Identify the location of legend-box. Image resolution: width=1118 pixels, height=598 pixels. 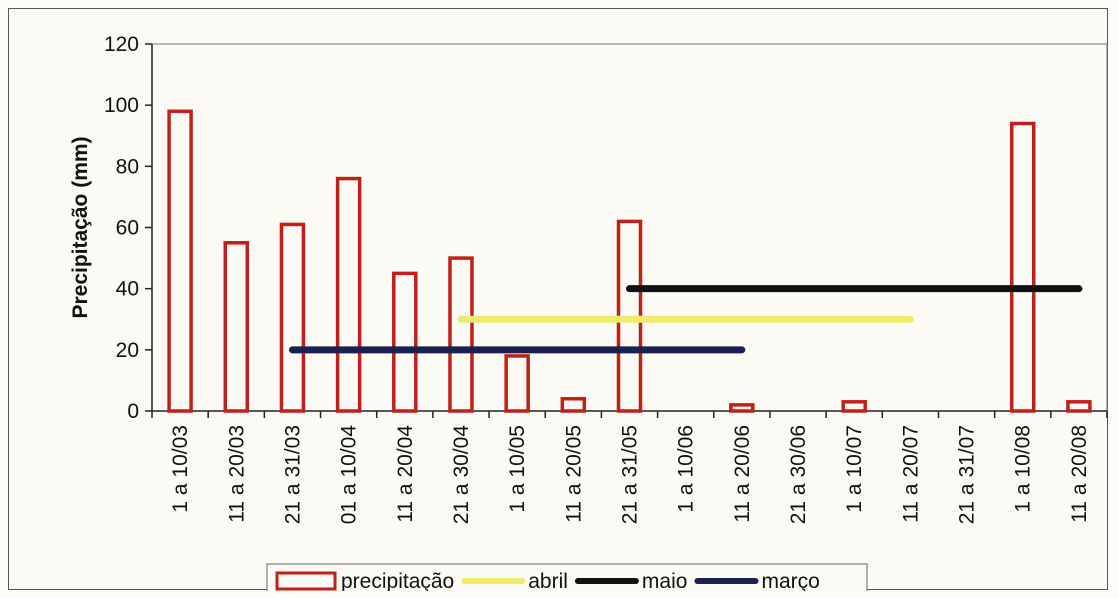
(567, 577).